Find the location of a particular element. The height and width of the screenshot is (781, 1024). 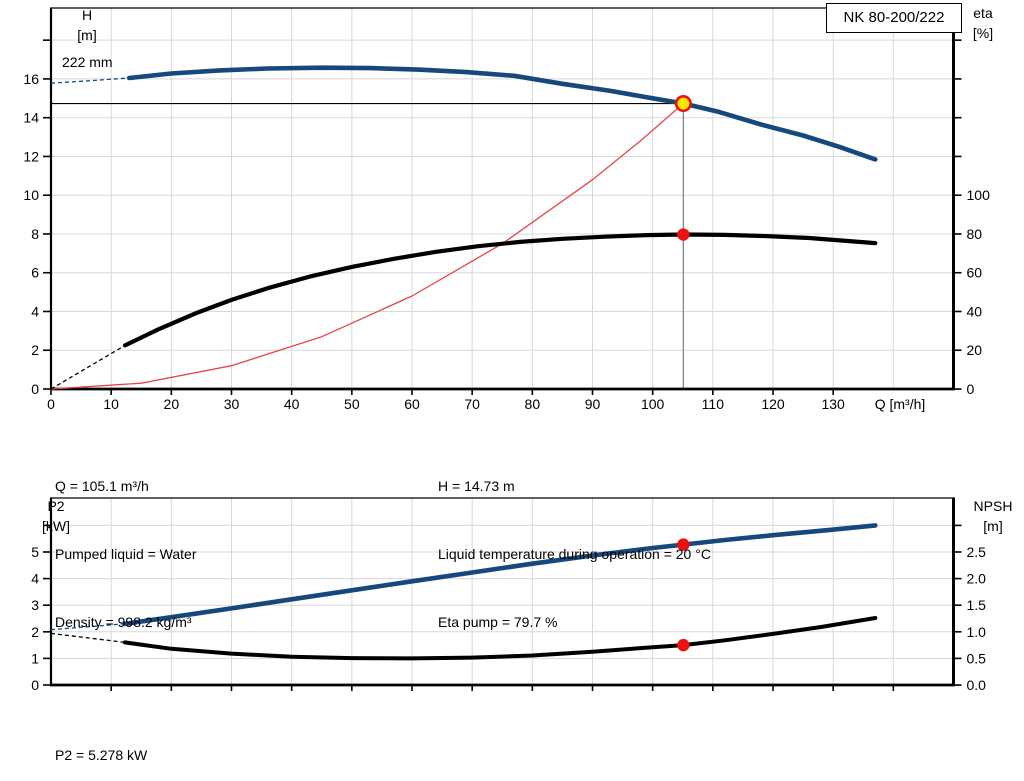

eta-axis-unit-line1: eta is located at coordinates (983, 13).